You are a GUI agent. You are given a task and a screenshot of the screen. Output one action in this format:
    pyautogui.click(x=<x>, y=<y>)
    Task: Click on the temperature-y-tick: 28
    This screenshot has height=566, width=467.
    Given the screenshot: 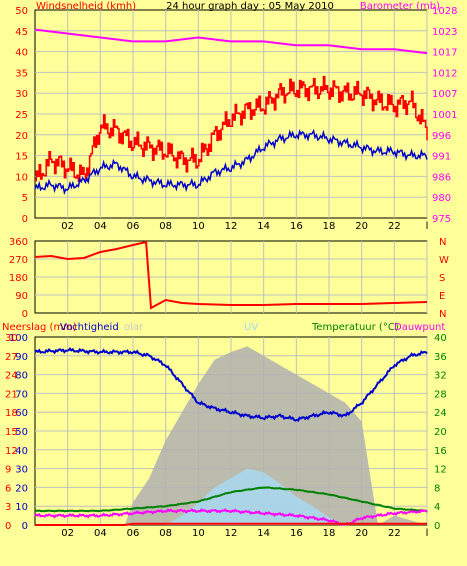 What is the action you would take?
    pyautogui.click(x=440, y=394)
    